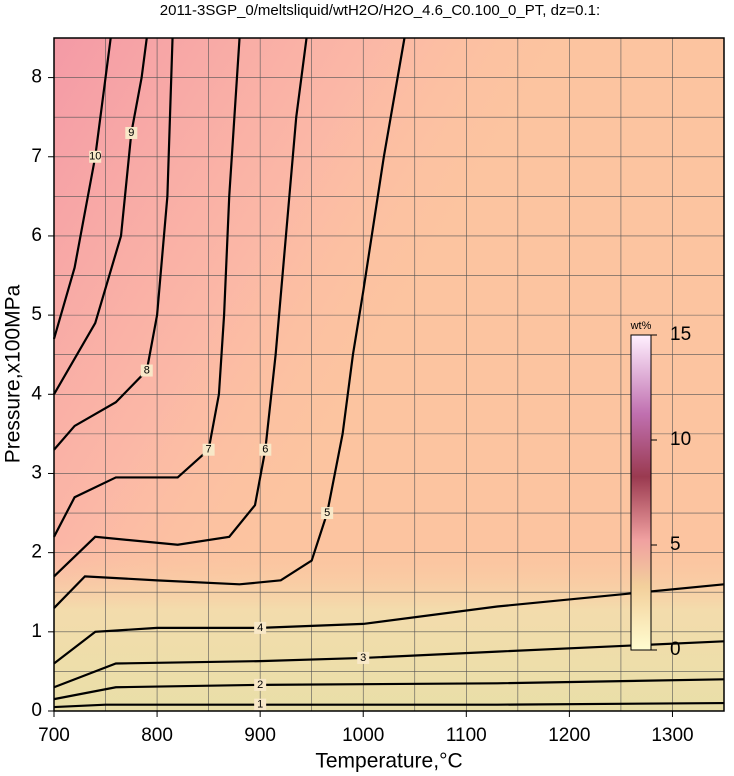  What do you see at coordinates (641, 492) in the screenshot?
I see `colorbar` at bounding box center [641, 492].